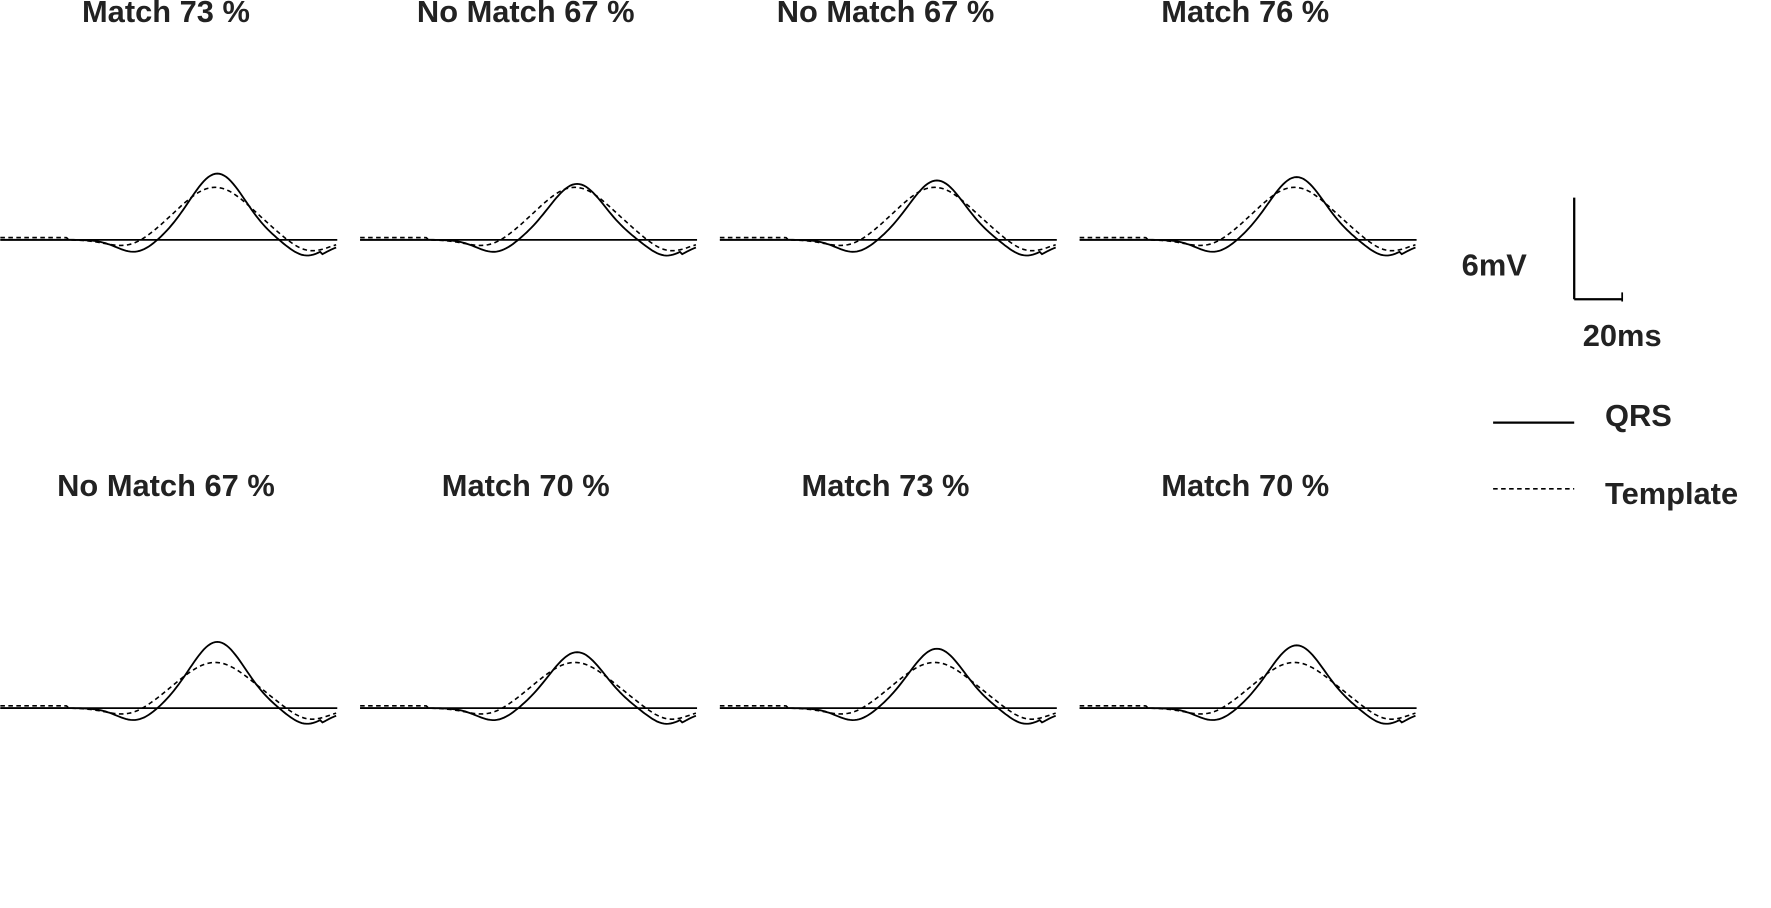  What do you see at coordinates (1245, 14) in the screenshot?
I see `panel-title: Match 76 %` at bounding box center [1245, 14].